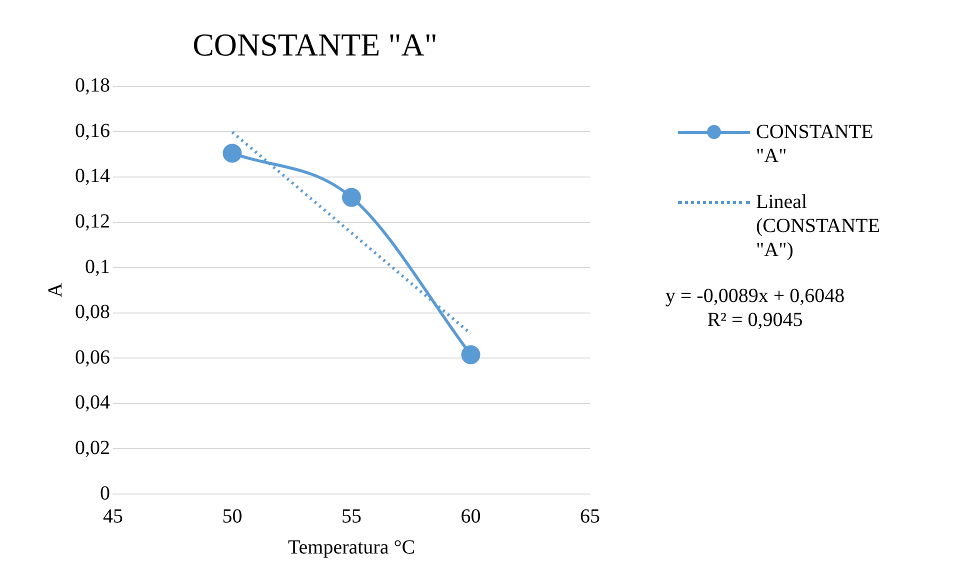  Describe the element at coordinates (232, 516) in the screenshot. I see `x-tick-label: 50` at that location.